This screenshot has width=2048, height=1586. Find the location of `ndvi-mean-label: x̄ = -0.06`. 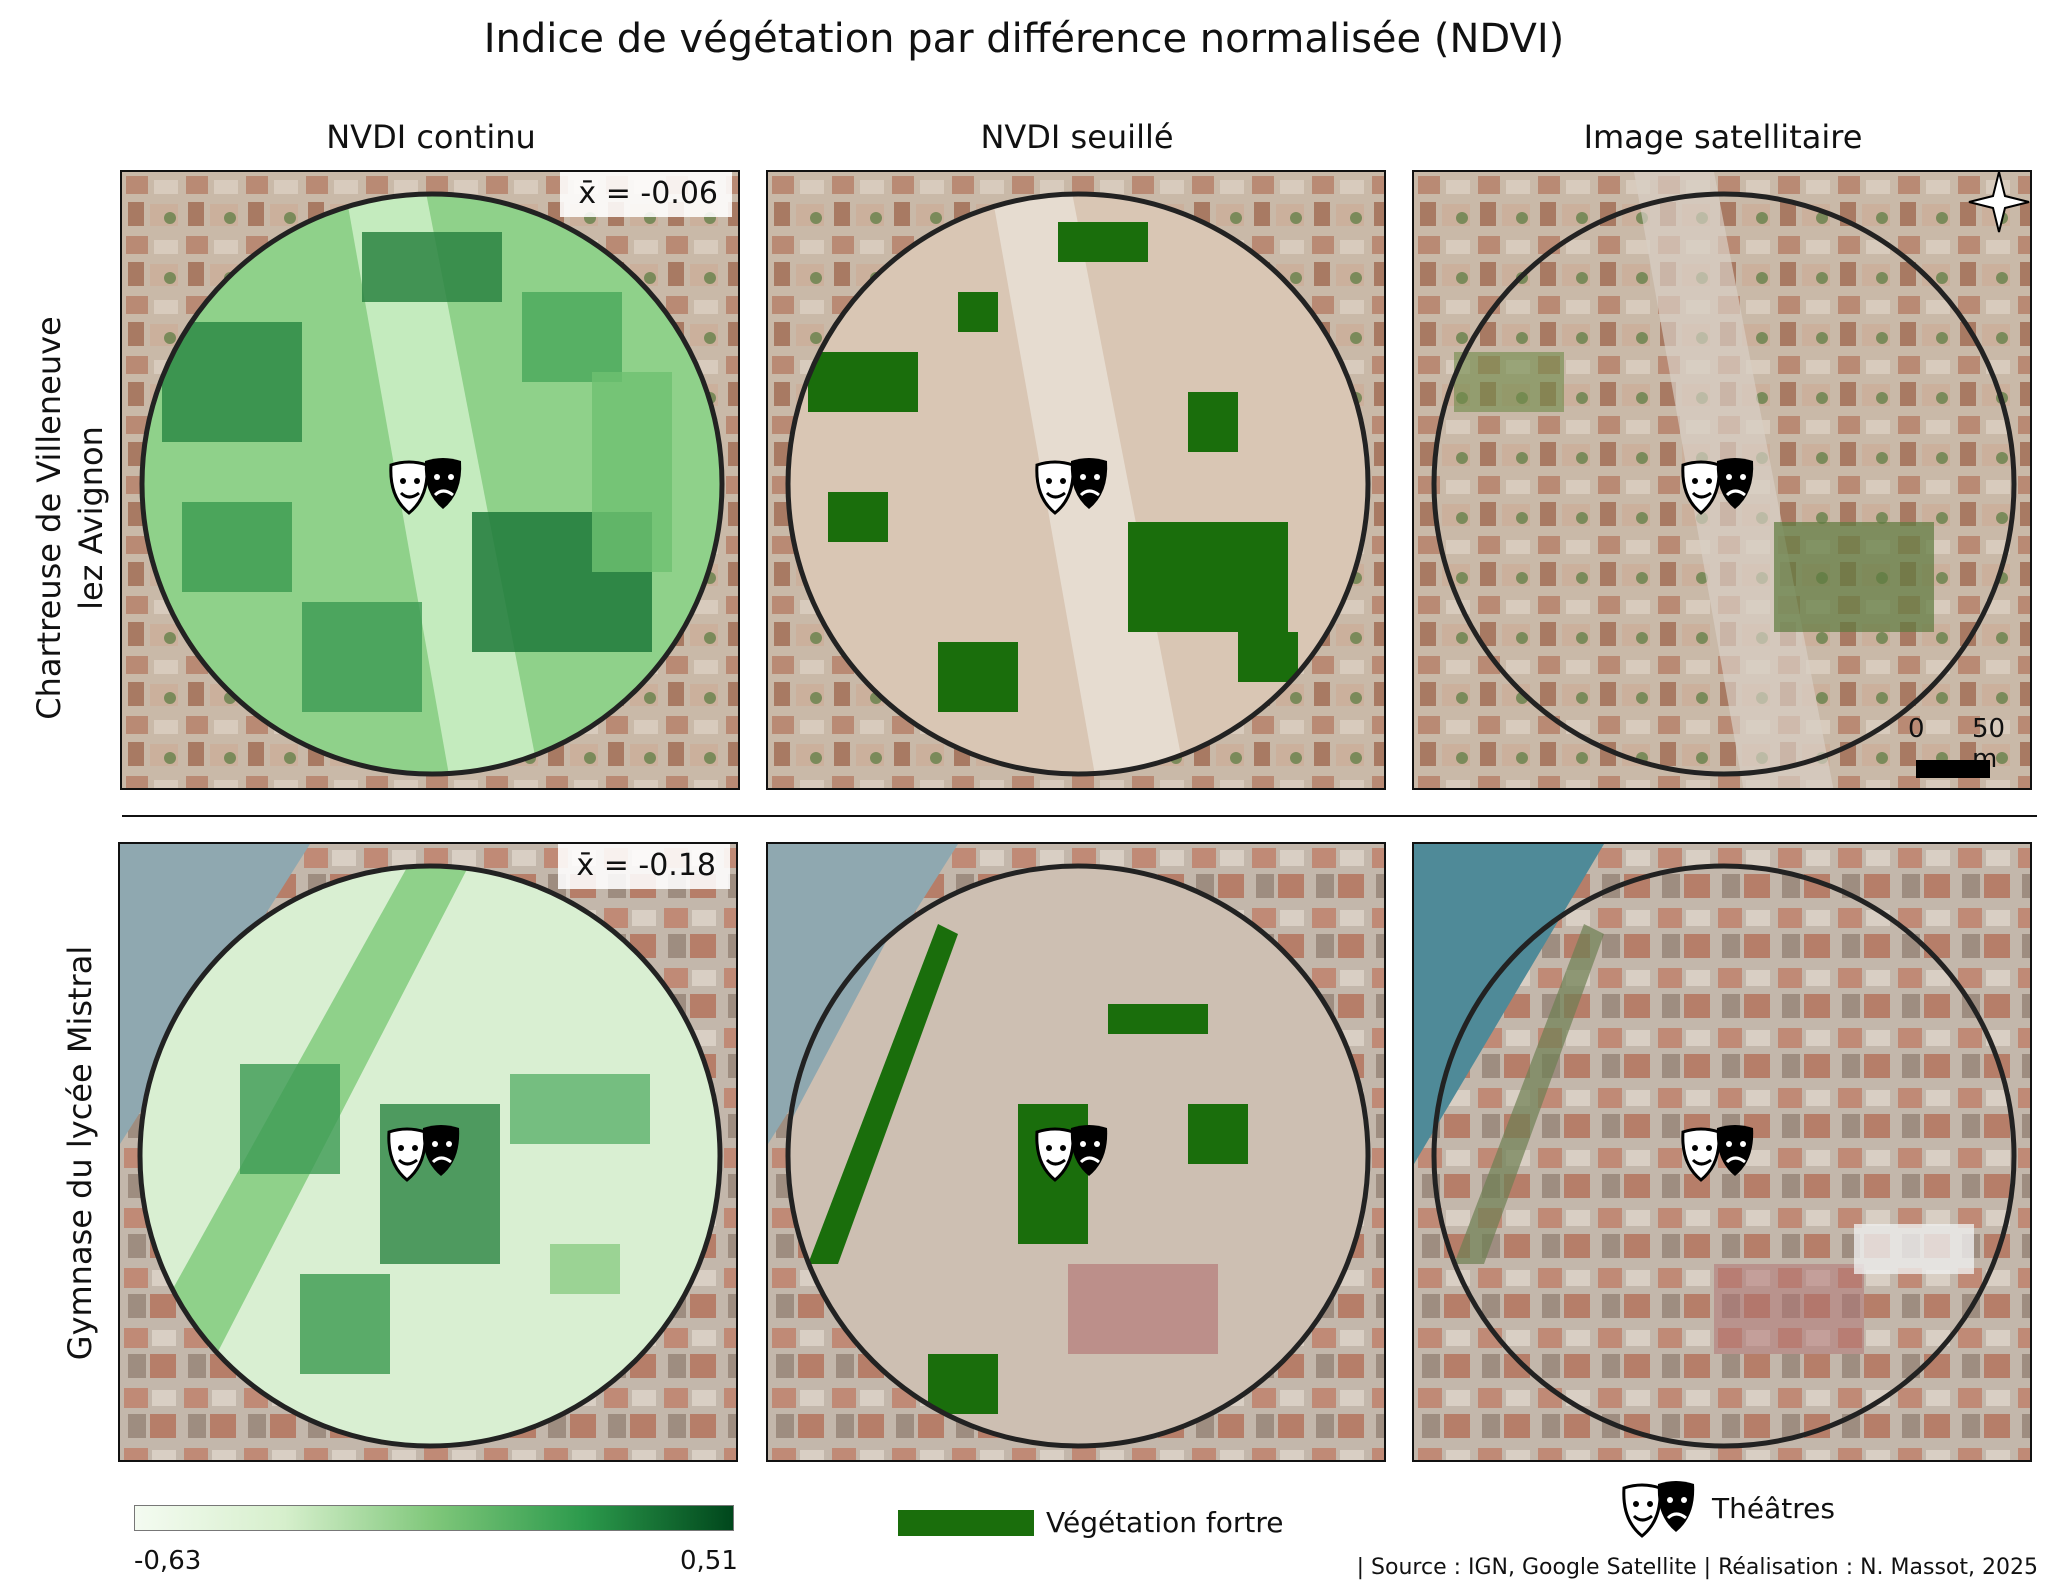

ndvi-mean-label: x̄ = -0.06 is located at coordinates (646, 194).